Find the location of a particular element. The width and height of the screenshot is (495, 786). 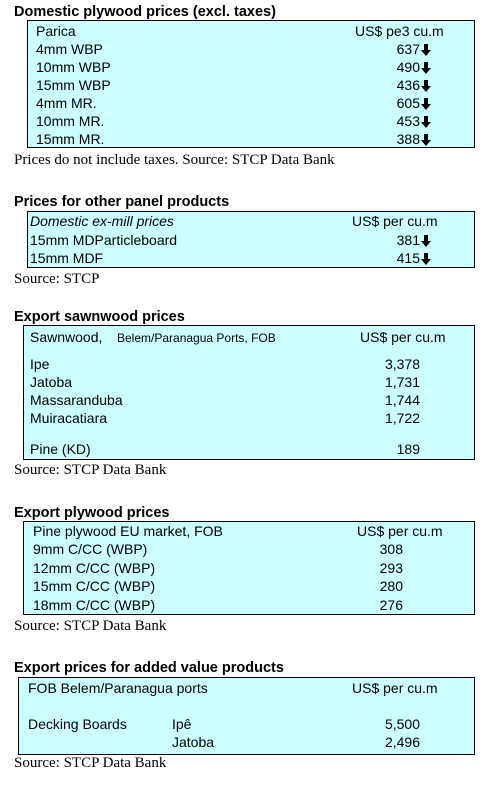

section-title: Export sawnwood prices is located at coordinates (99, 317).